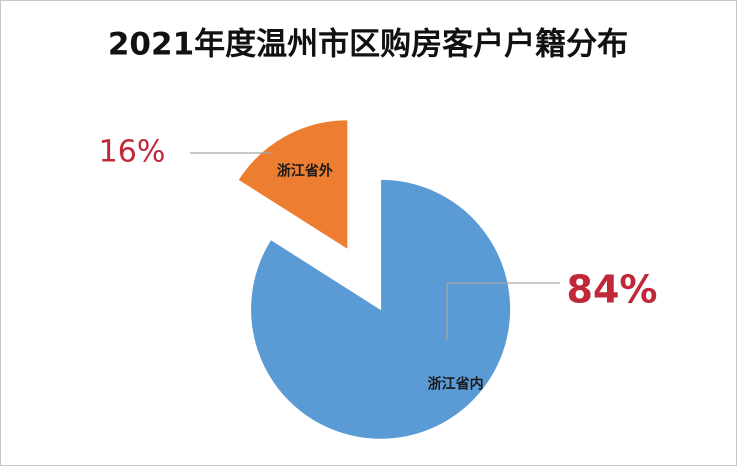 The image size is (737, 466). What do you see at coordinates (456, 383) in the screenshot?
I see `slice-label: 浙江省内` at bounding box center [456, 383].